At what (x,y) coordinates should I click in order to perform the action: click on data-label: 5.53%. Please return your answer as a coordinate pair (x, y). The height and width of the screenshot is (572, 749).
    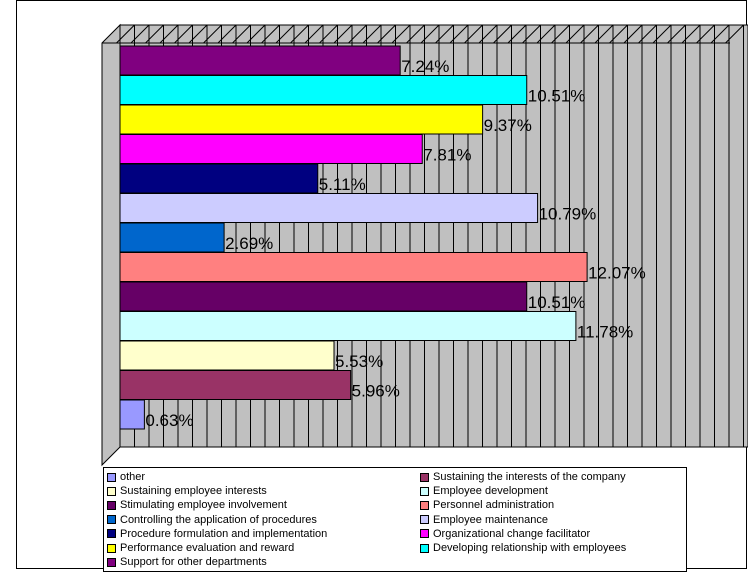
    Looking at the image, I should click on (359, 361).